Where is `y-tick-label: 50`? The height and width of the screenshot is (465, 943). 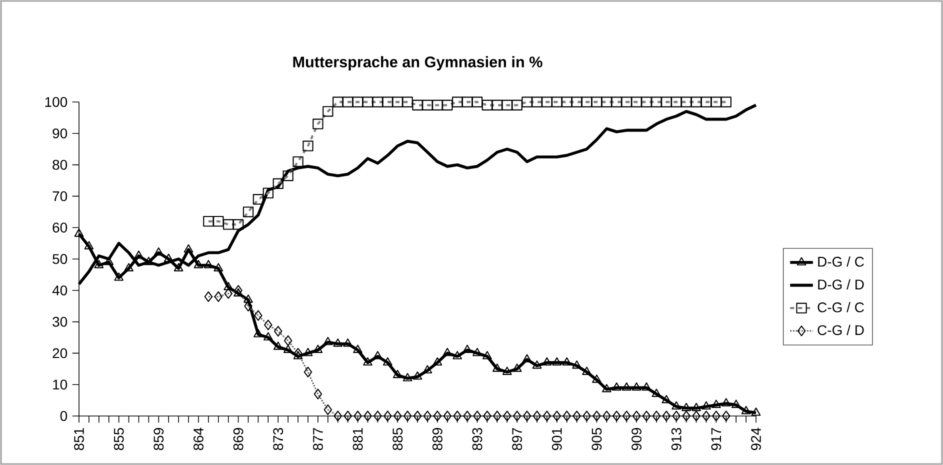 y-tick-label: 50 is located at coordinates (60, 259).